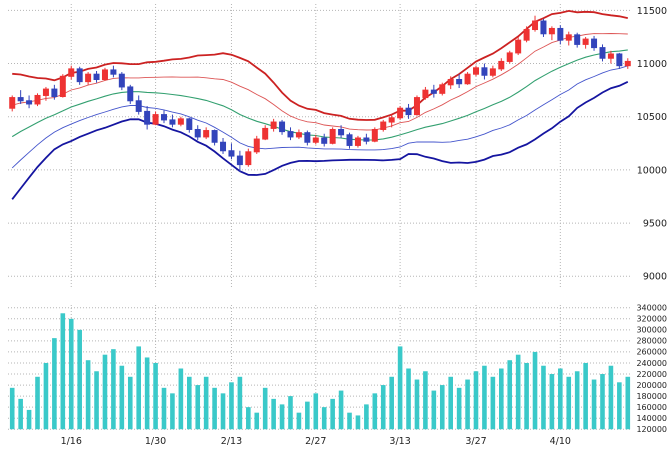 This screenshot has width=670, height=450. Describe the element at coordinates (560, 441) in the screenshot. I see `svg-text: 4/10` at that location.